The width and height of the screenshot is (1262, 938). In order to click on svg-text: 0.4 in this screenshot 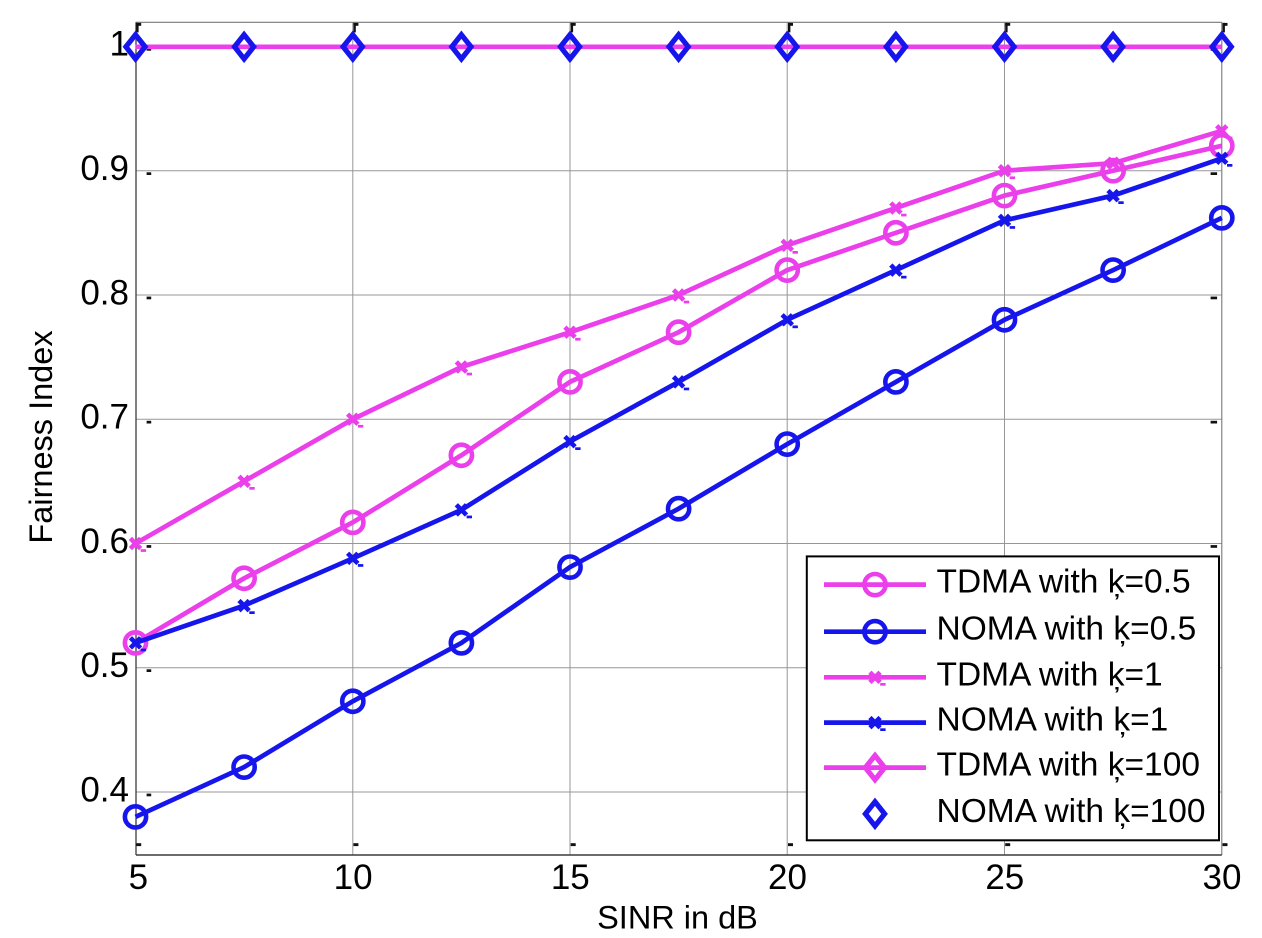, I will do `click(104, 789)`.